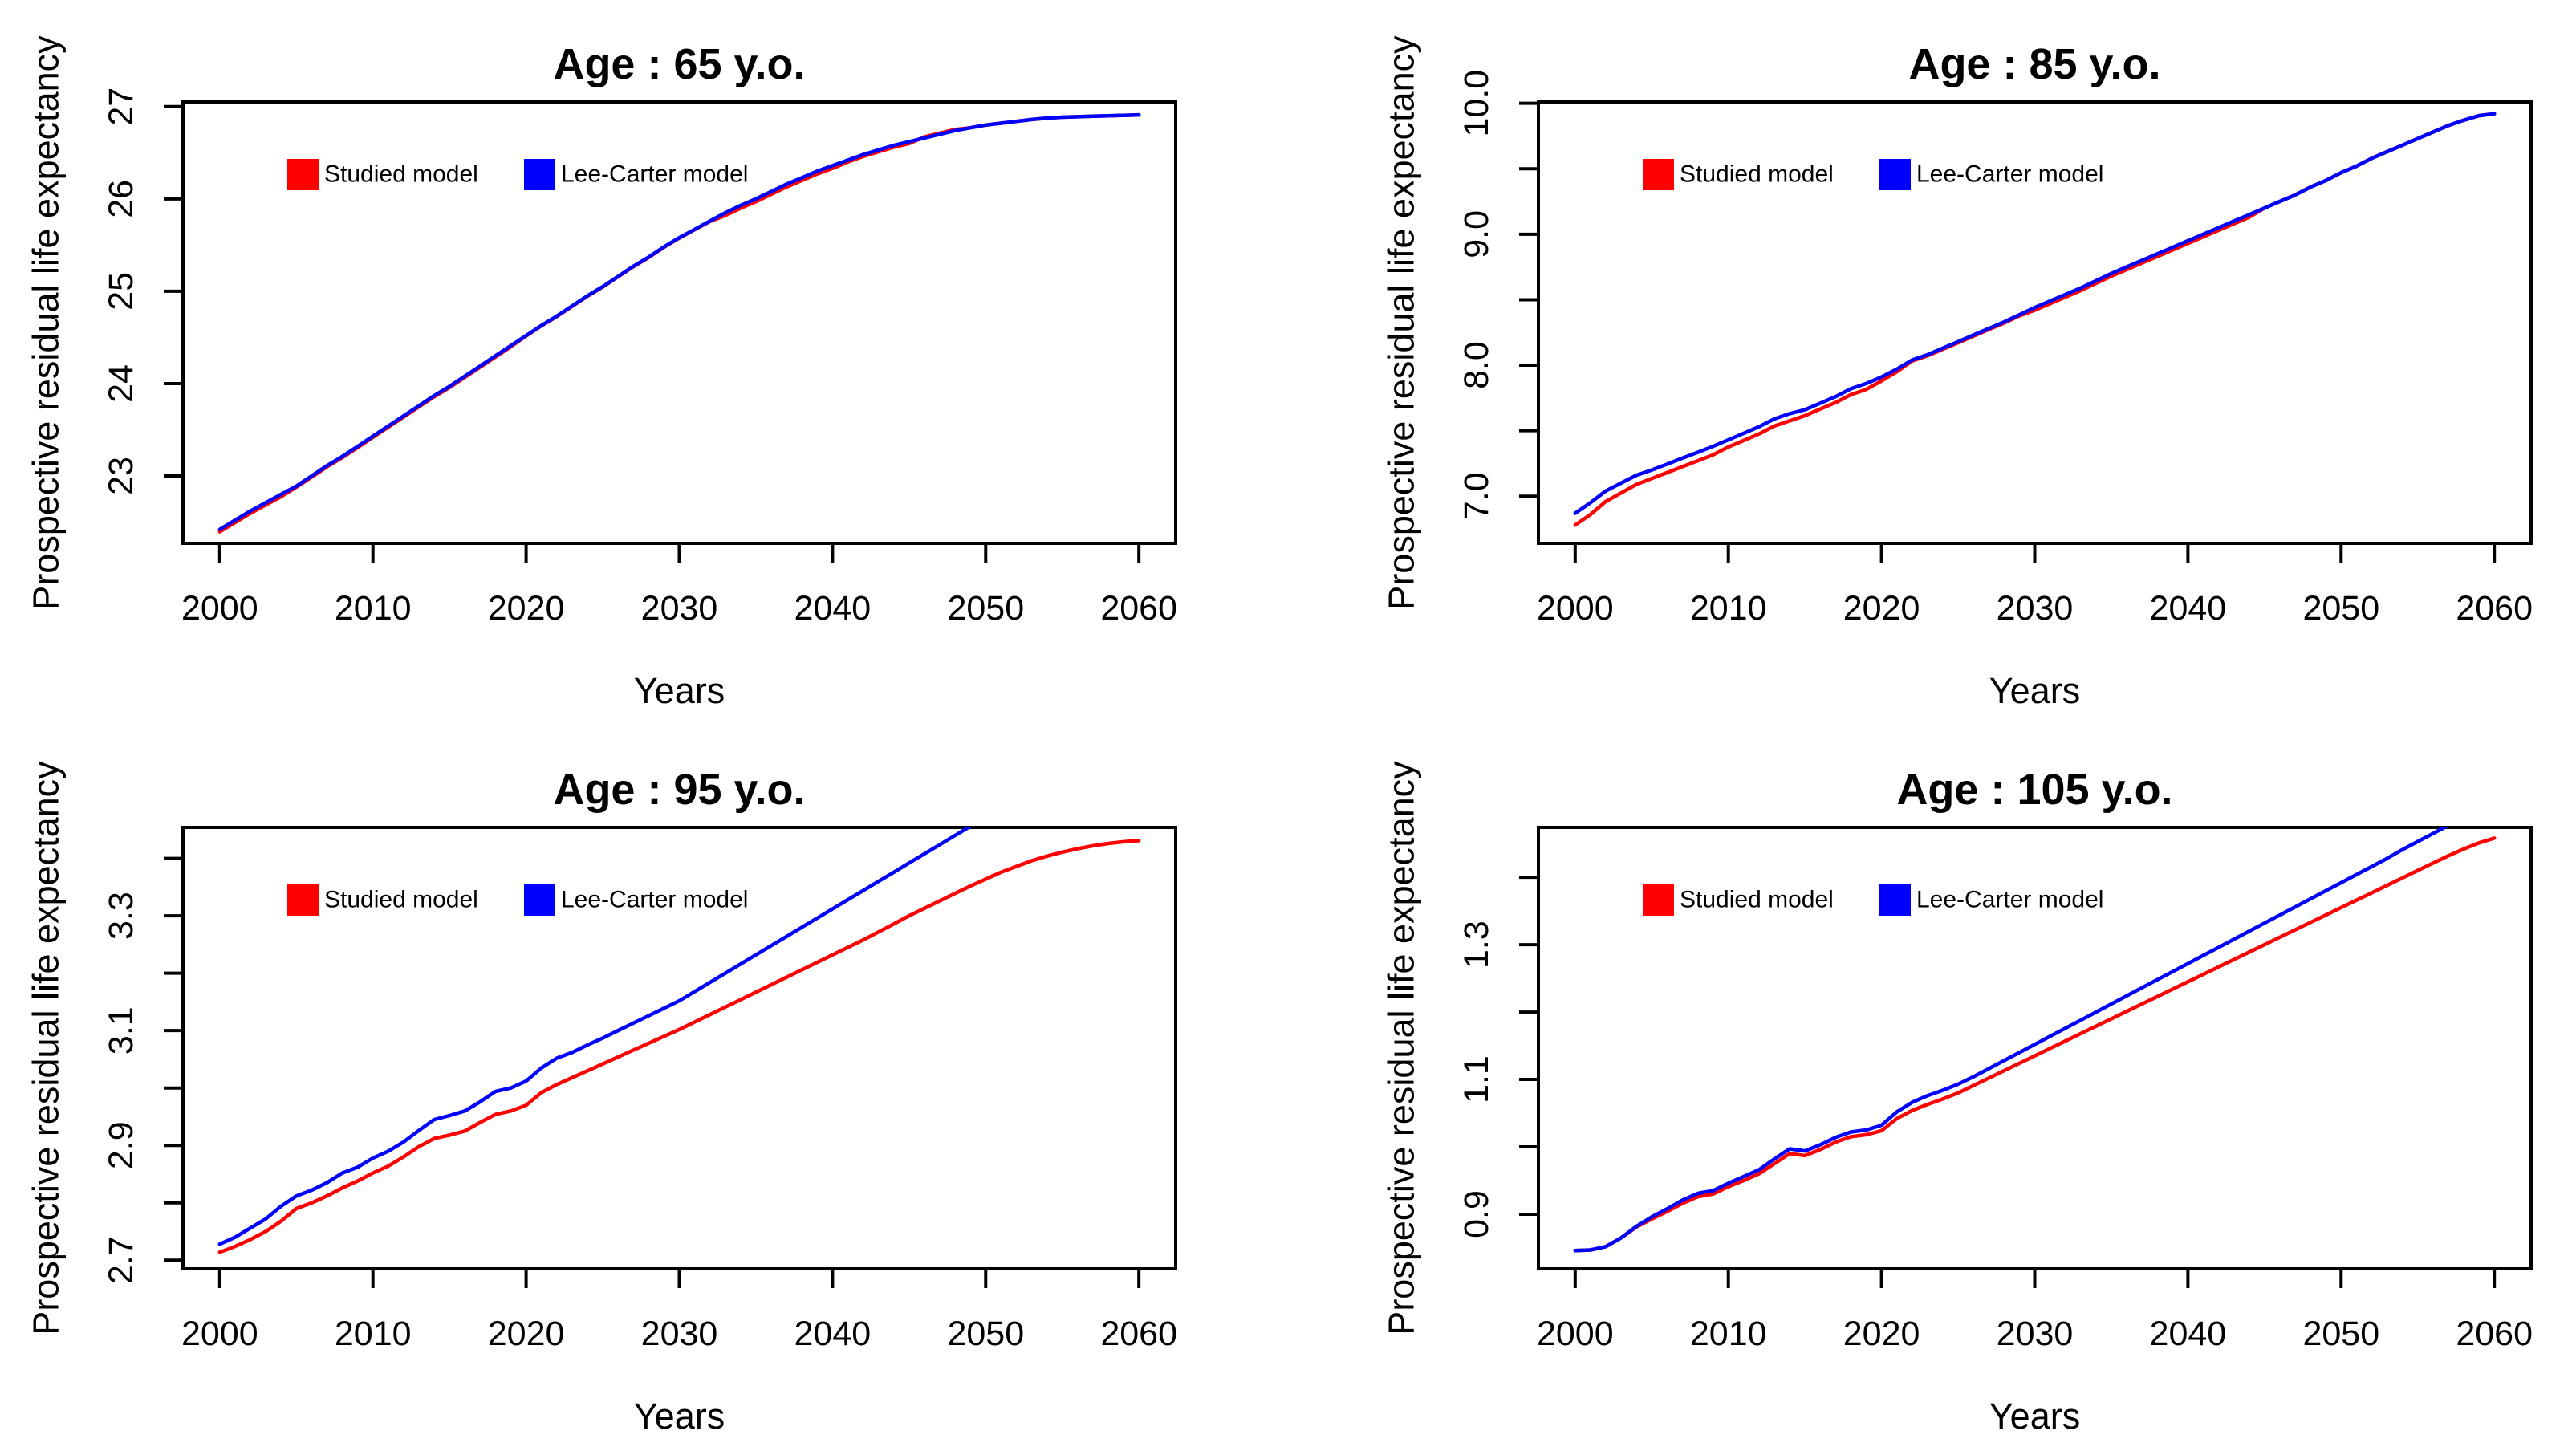 The width and height of the screenshot is (2576, 1451). Describe the element at coordinates (2034, 64) in the screenshot. I see `chart-title: Age : 85 y.o.` at that location.